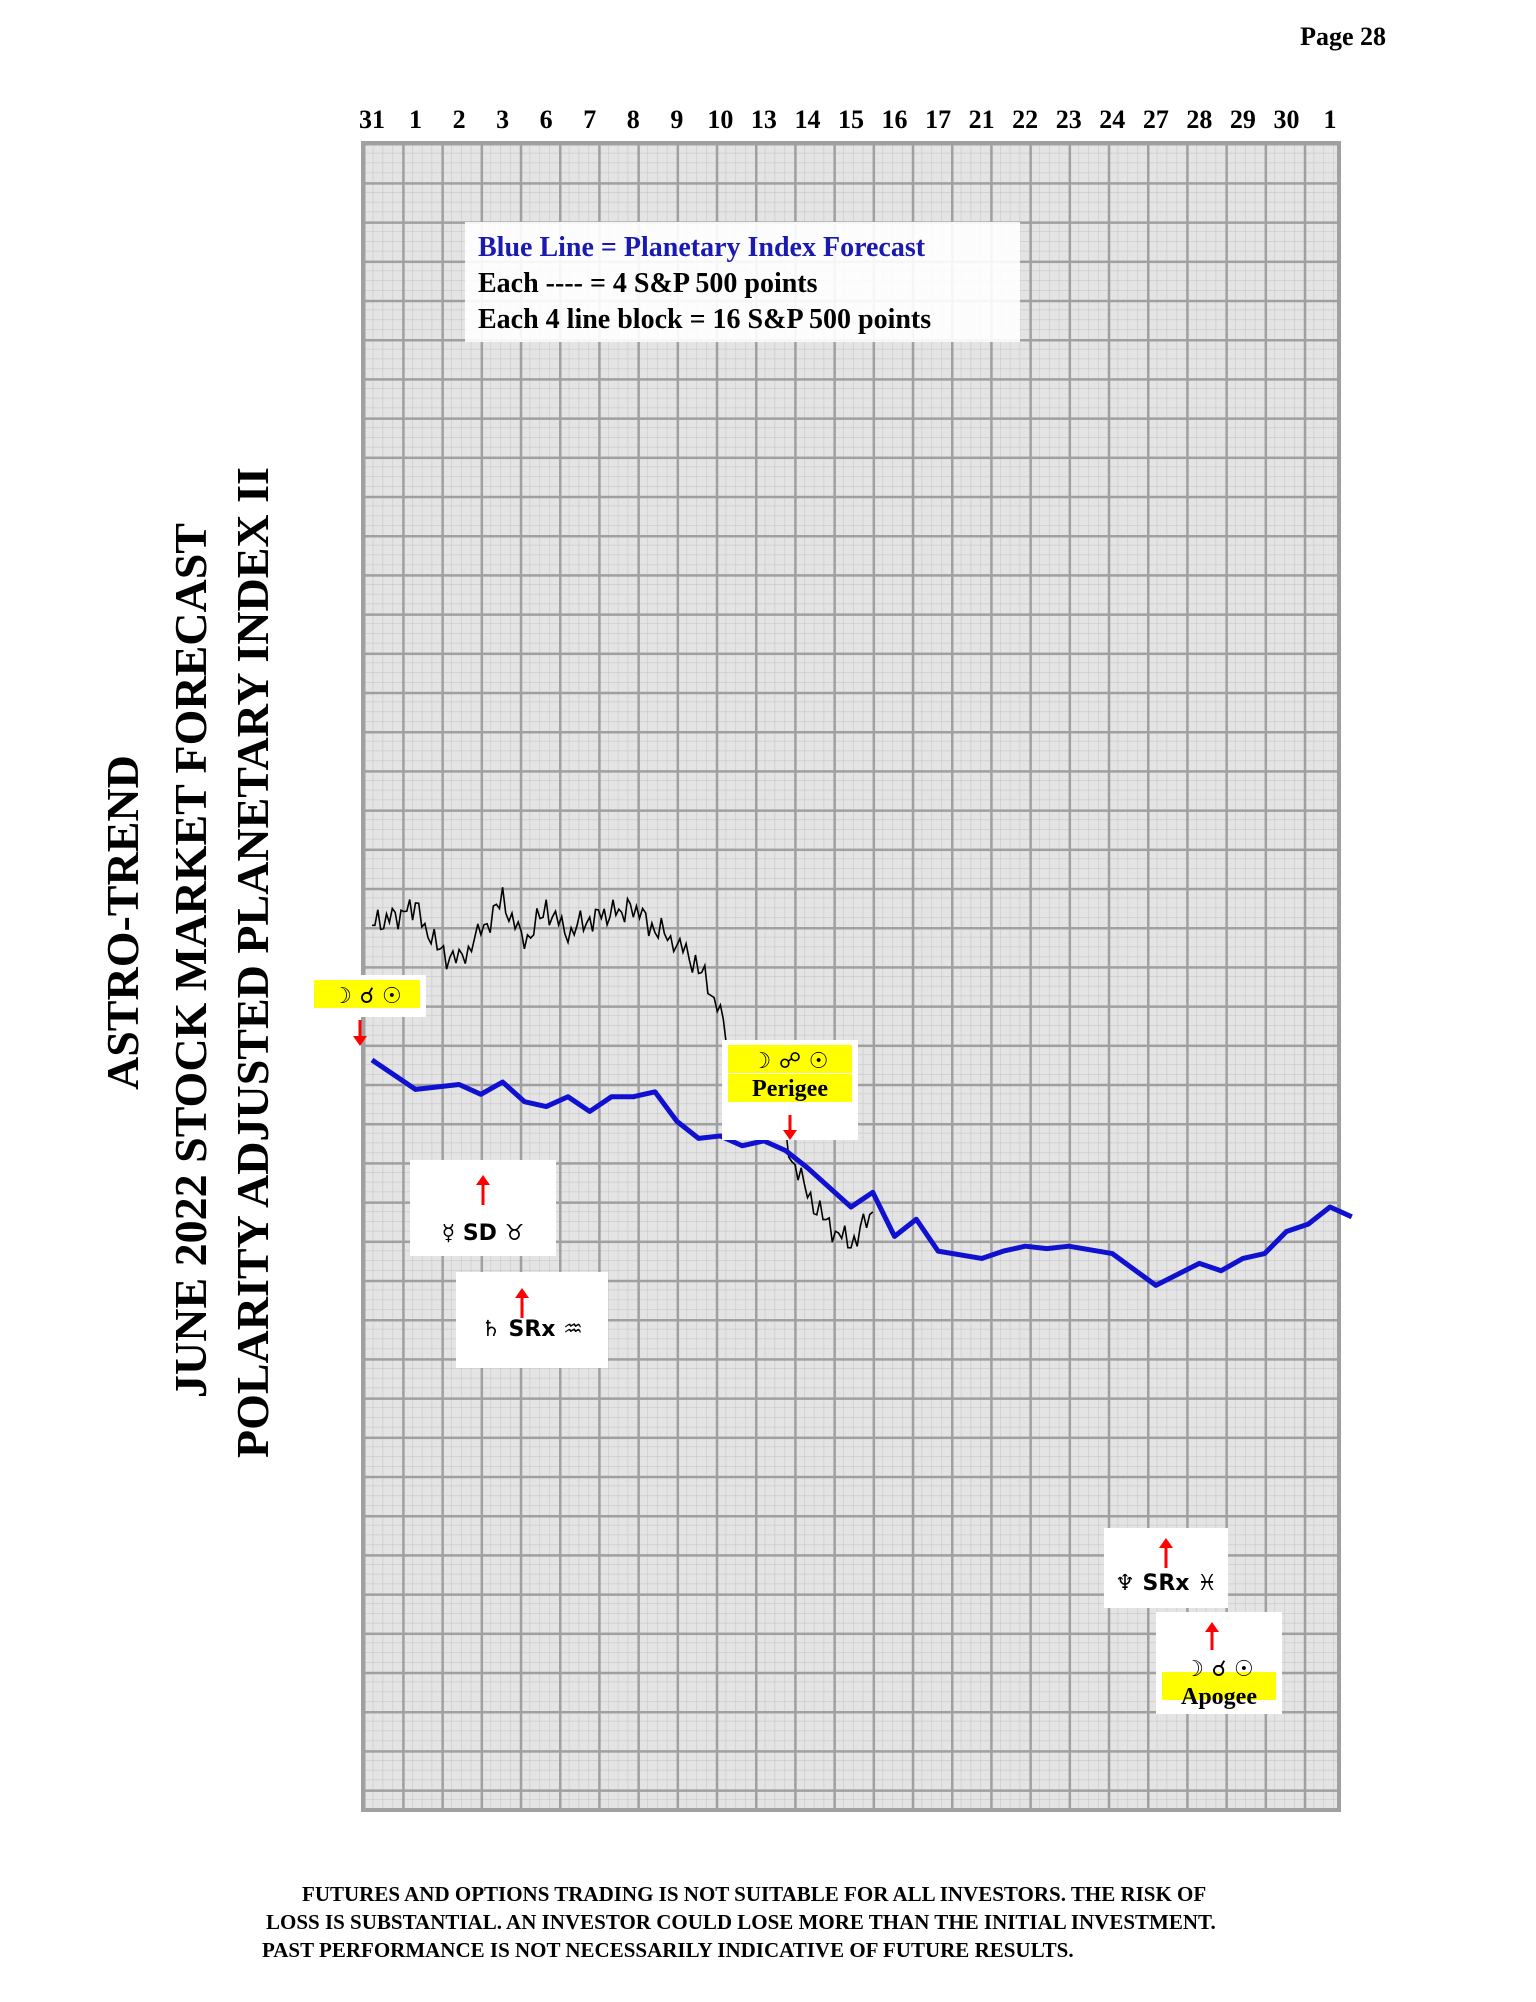 The image size is (1536, 2002). What do you see at coordinates (1025, 119) in the screenshot?
I see `x-tick-label: 22` at bounding box center [1025, 119].